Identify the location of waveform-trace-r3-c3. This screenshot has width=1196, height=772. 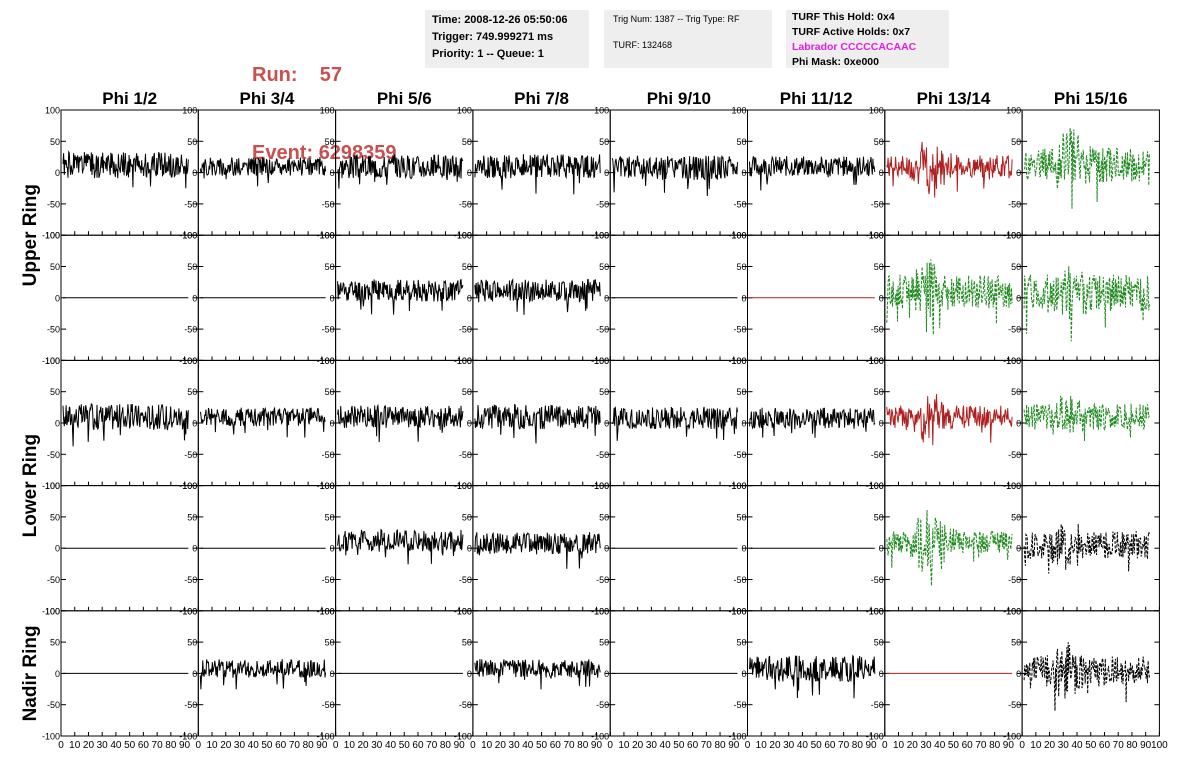
(400, 423).